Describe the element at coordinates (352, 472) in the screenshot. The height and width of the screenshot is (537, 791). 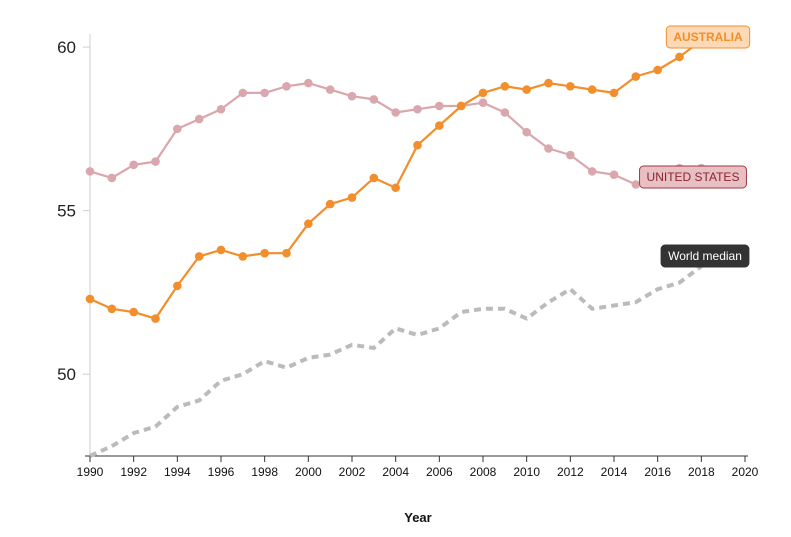
I see `x-tick-label: 2002` at that location.